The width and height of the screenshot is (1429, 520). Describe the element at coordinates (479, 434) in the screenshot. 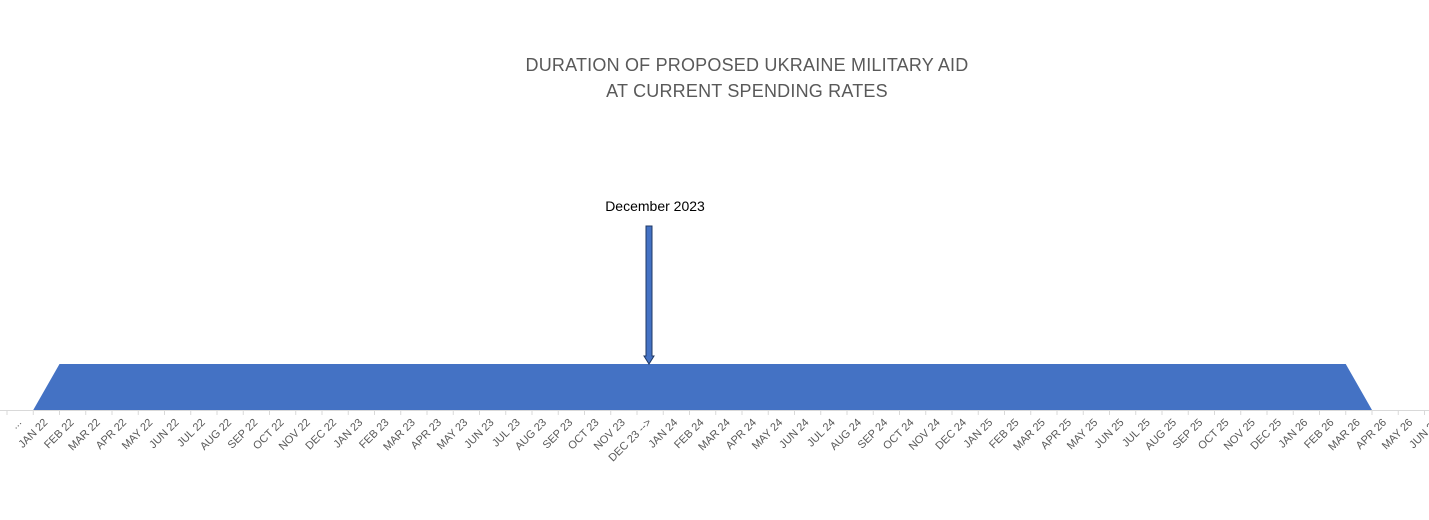

I see `x-tick-label: JUN 23` at that location.